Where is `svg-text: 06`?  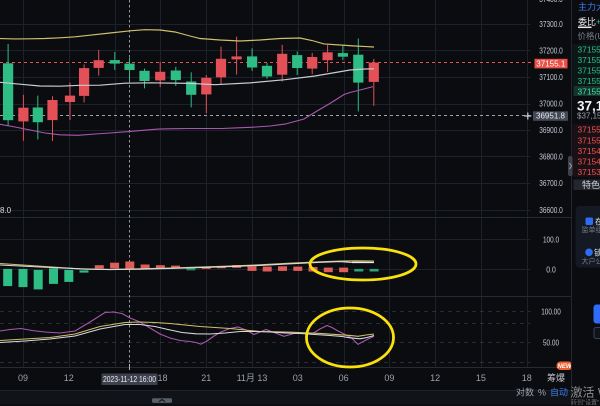 svg-text: 06 is located at coordinates (344, 378).